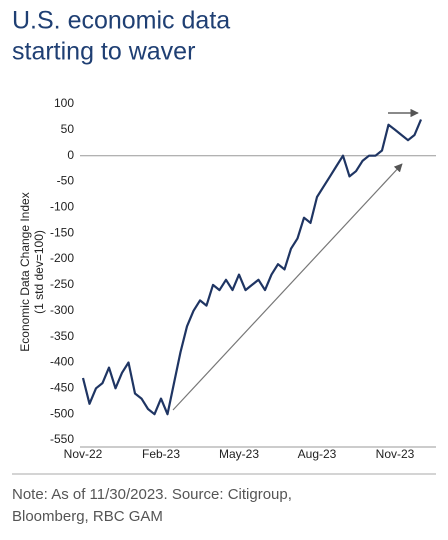 The image size is (448, 540). Describe the element at coordinates (39, 272) in the screenshot. I see `y-axis-label: (1 std dev=100)` at that location.